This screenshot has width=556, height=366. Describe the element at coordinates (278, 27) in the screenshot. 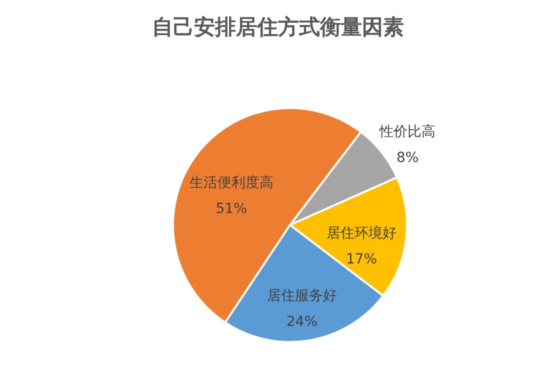

I see `chart-title: 自己安排居住方式衡量因素` at that location.